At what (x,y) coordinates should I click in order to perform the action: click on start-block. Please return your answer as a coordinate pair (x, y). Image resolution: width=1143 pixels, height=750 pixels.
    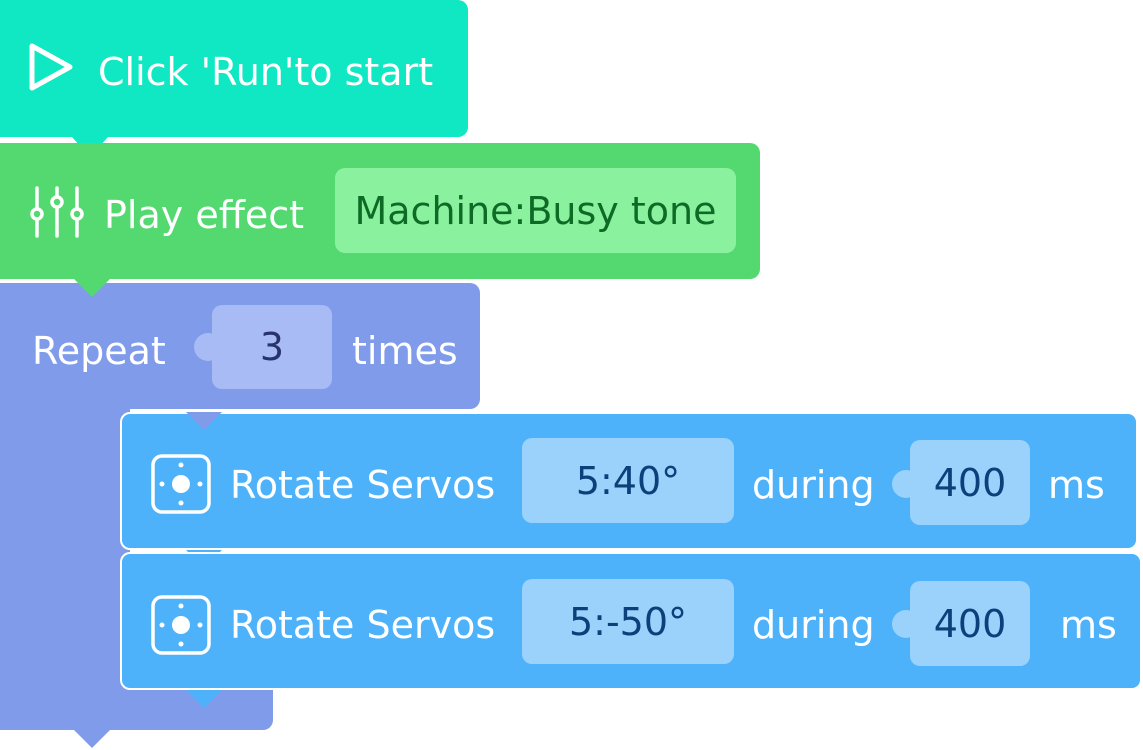
    Looking at the image, I should click on (234, 68).